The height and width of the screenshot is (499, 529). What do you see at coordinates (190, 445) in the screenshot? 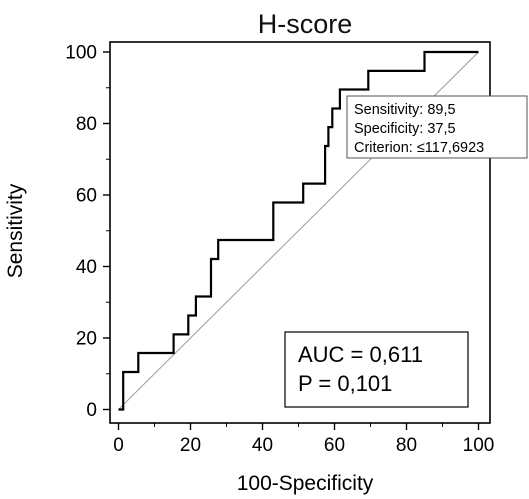
I see `x-tick-label: 20` at bounding box center [190, 445].